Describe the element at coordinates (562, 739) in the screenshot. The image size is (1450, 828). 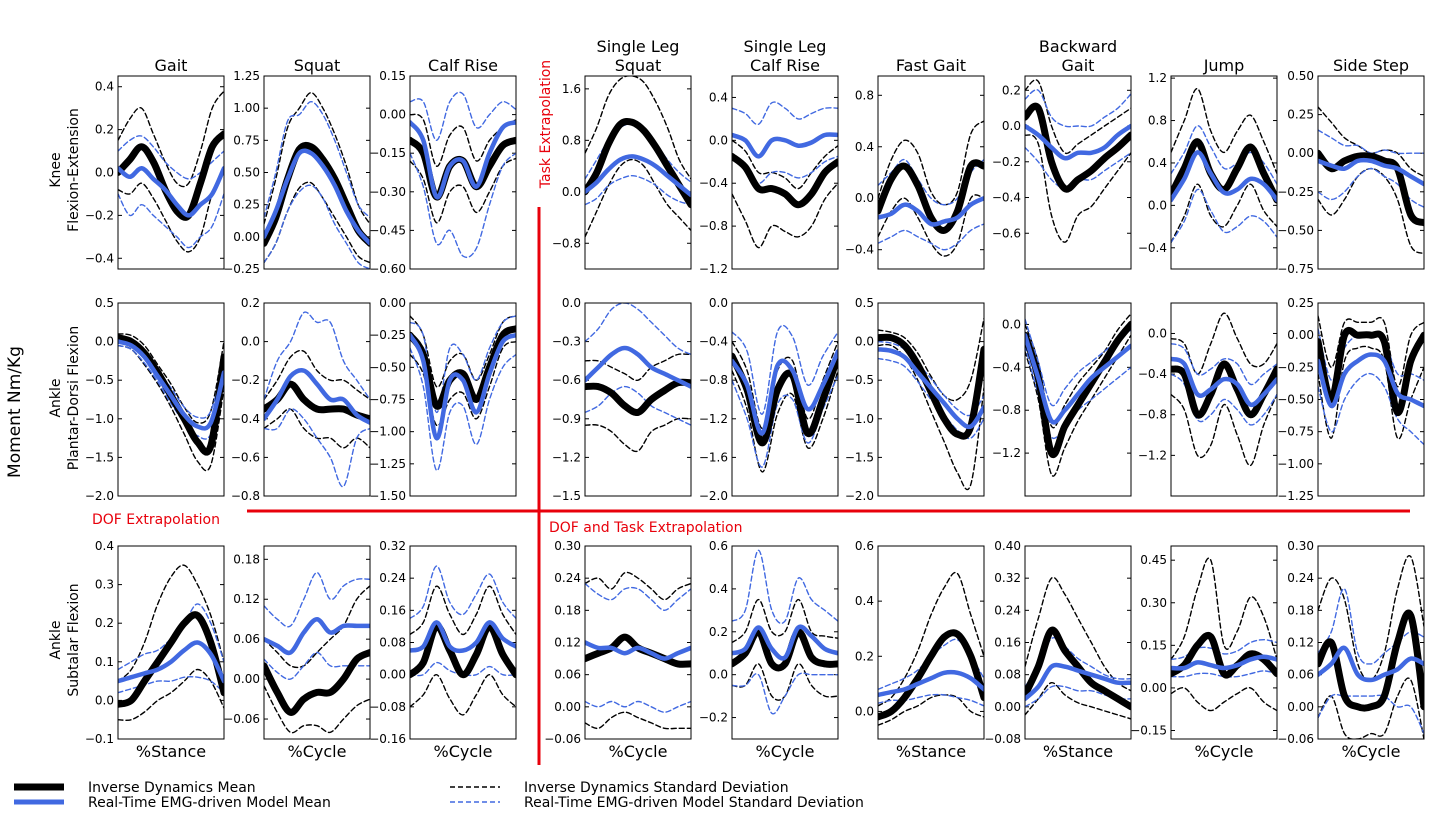
I see `y-tick-label: −0.06` at that location.